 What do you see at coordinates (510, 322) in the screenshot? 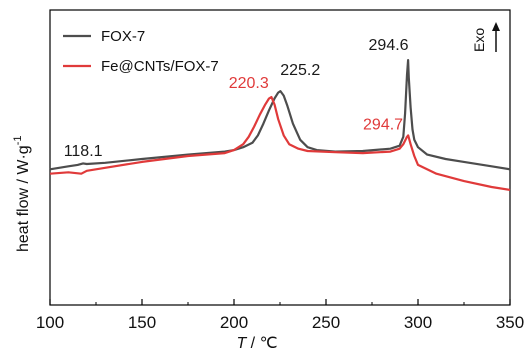
I see `x-tick-label: 350` at bounding box center [510, 322].